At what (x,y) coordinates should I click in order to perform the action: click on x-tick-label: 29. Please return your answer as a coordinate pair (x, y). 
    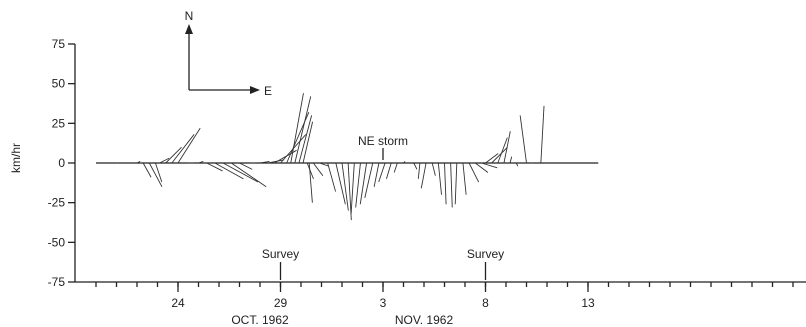
    Looking at the image, I should click on (281, 303).